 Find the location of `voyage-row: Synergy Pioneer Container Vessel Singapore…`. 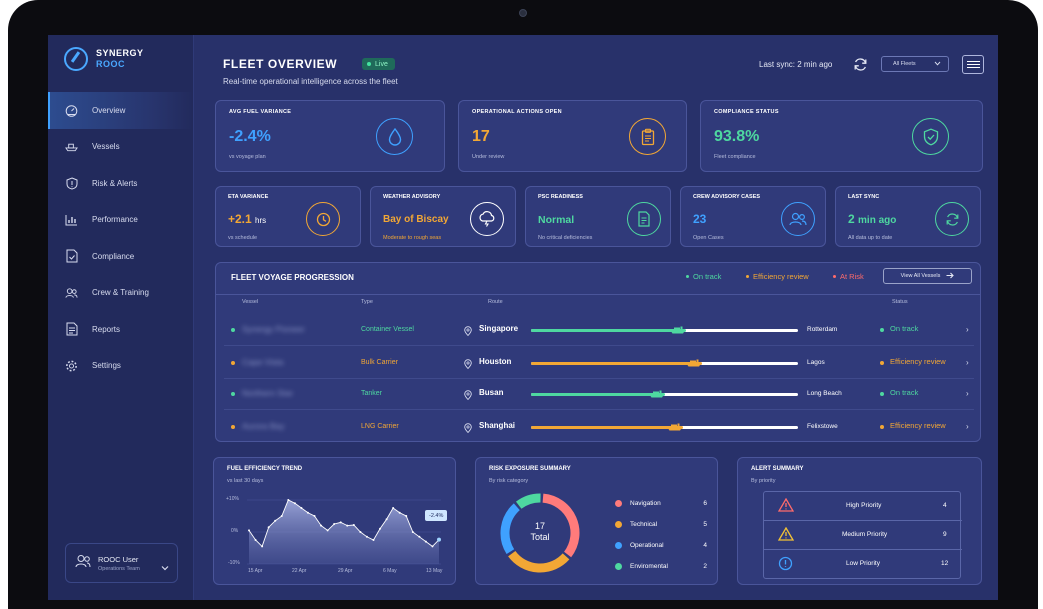

voyage-row: Synergy Pioneer Container Vessel Singapore… is located at coordinates (599, 330).